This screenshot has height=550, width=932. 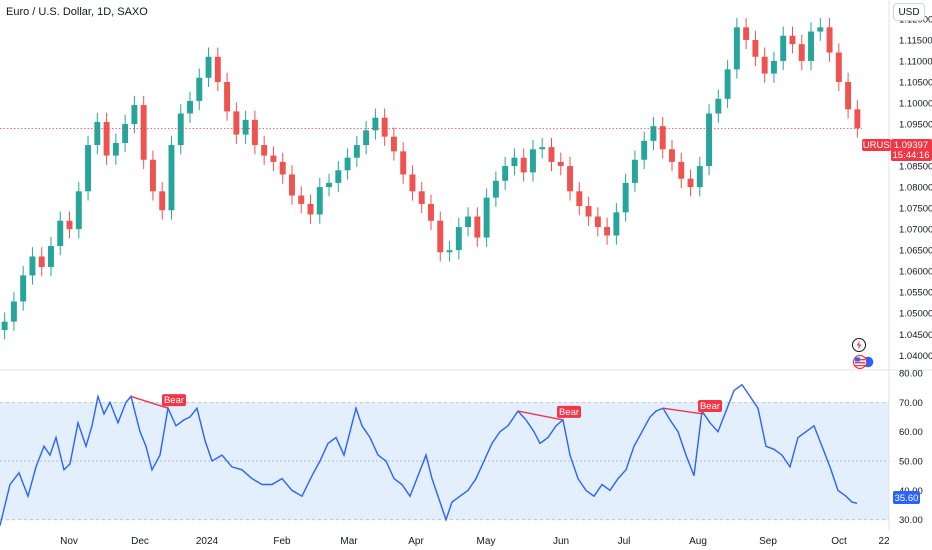 What do you see at coordinates (915, 293) in the screenshot?
I see `price-tick: 1.05500` at bounding box center [915, 293].